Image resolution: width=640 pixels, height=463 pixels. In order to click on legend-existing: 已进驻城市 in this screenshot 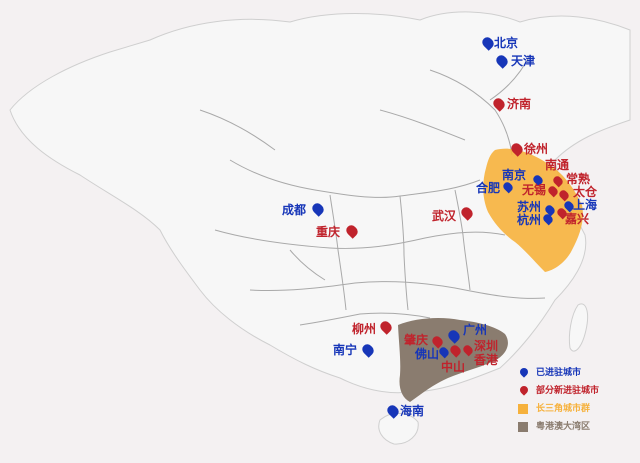, I will do `click(577, 373)`.